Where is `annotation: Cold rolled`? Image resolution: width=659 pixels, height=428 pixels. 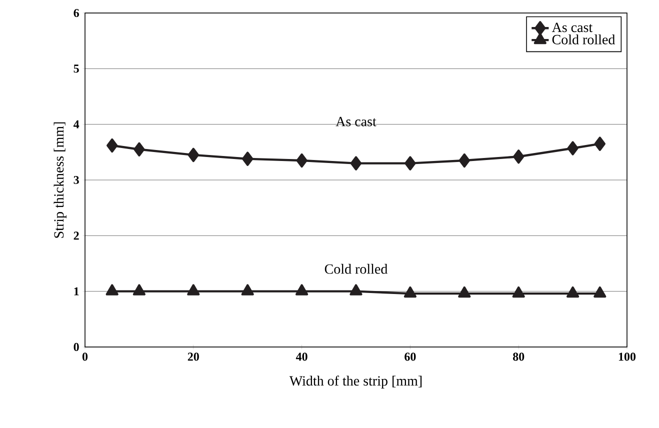
annotation: Cold rolled is located at coordinates (356, 269).